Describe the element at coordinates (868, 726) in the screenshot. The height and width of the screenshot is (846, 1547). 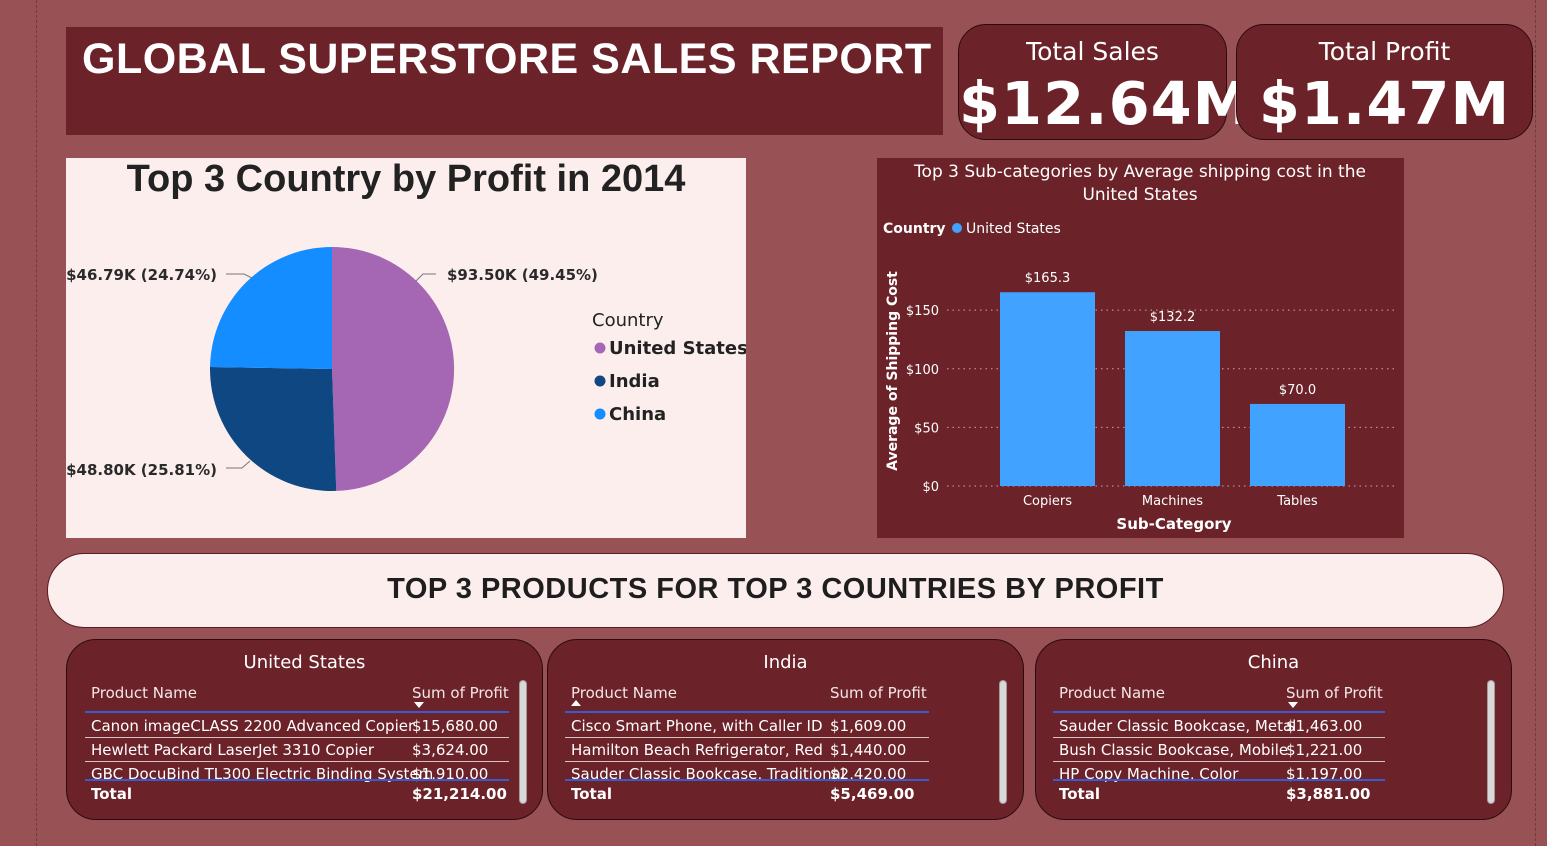
I see `table-cell-profit: $1,609.00` at that location.